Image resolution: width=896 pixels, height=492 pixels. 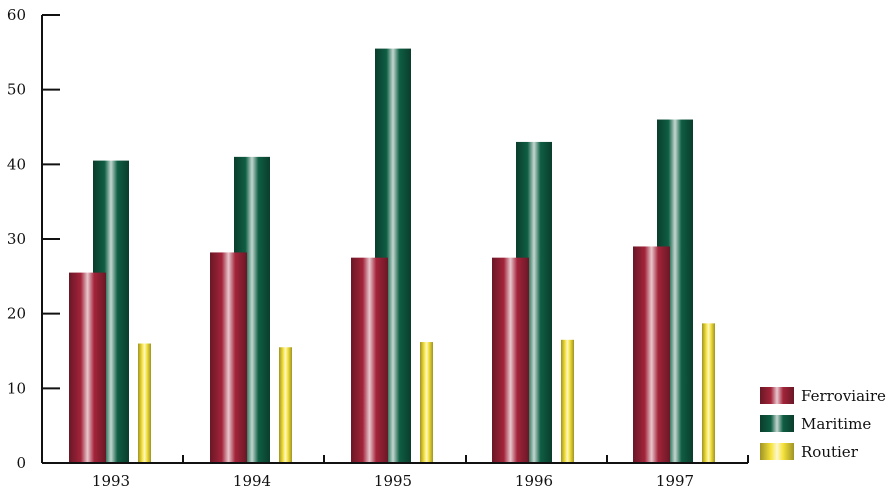 What do you see at coordinates (426, 402) in the screenshot?
I see `bar-routier-1995` at bounding box center [426, 402].